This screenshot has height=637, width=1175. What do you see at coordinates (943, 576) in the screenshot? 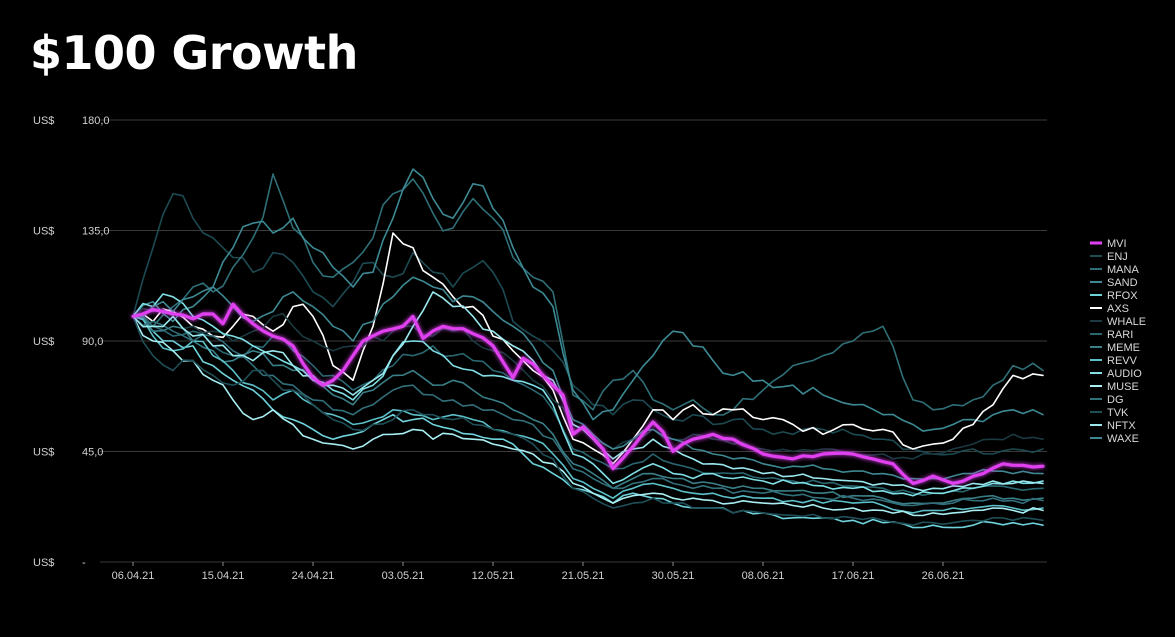
I see `x-tick-label: 26.06.21` at bounding box center [943, 576].